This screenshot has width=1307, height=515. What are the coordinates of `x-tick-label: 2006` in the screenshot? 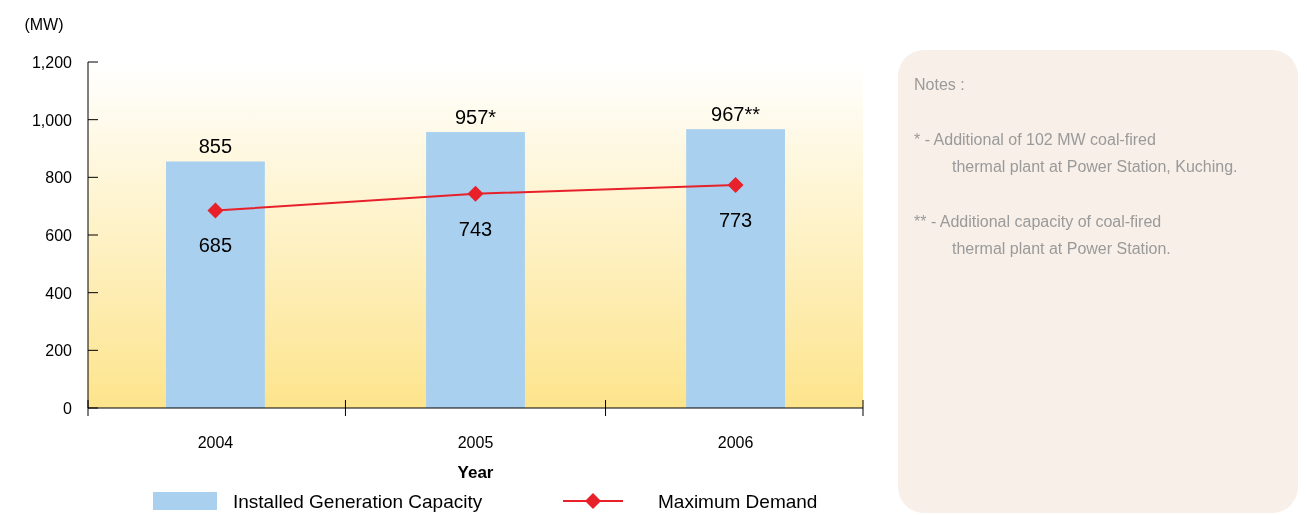 It's located at (735, 442).